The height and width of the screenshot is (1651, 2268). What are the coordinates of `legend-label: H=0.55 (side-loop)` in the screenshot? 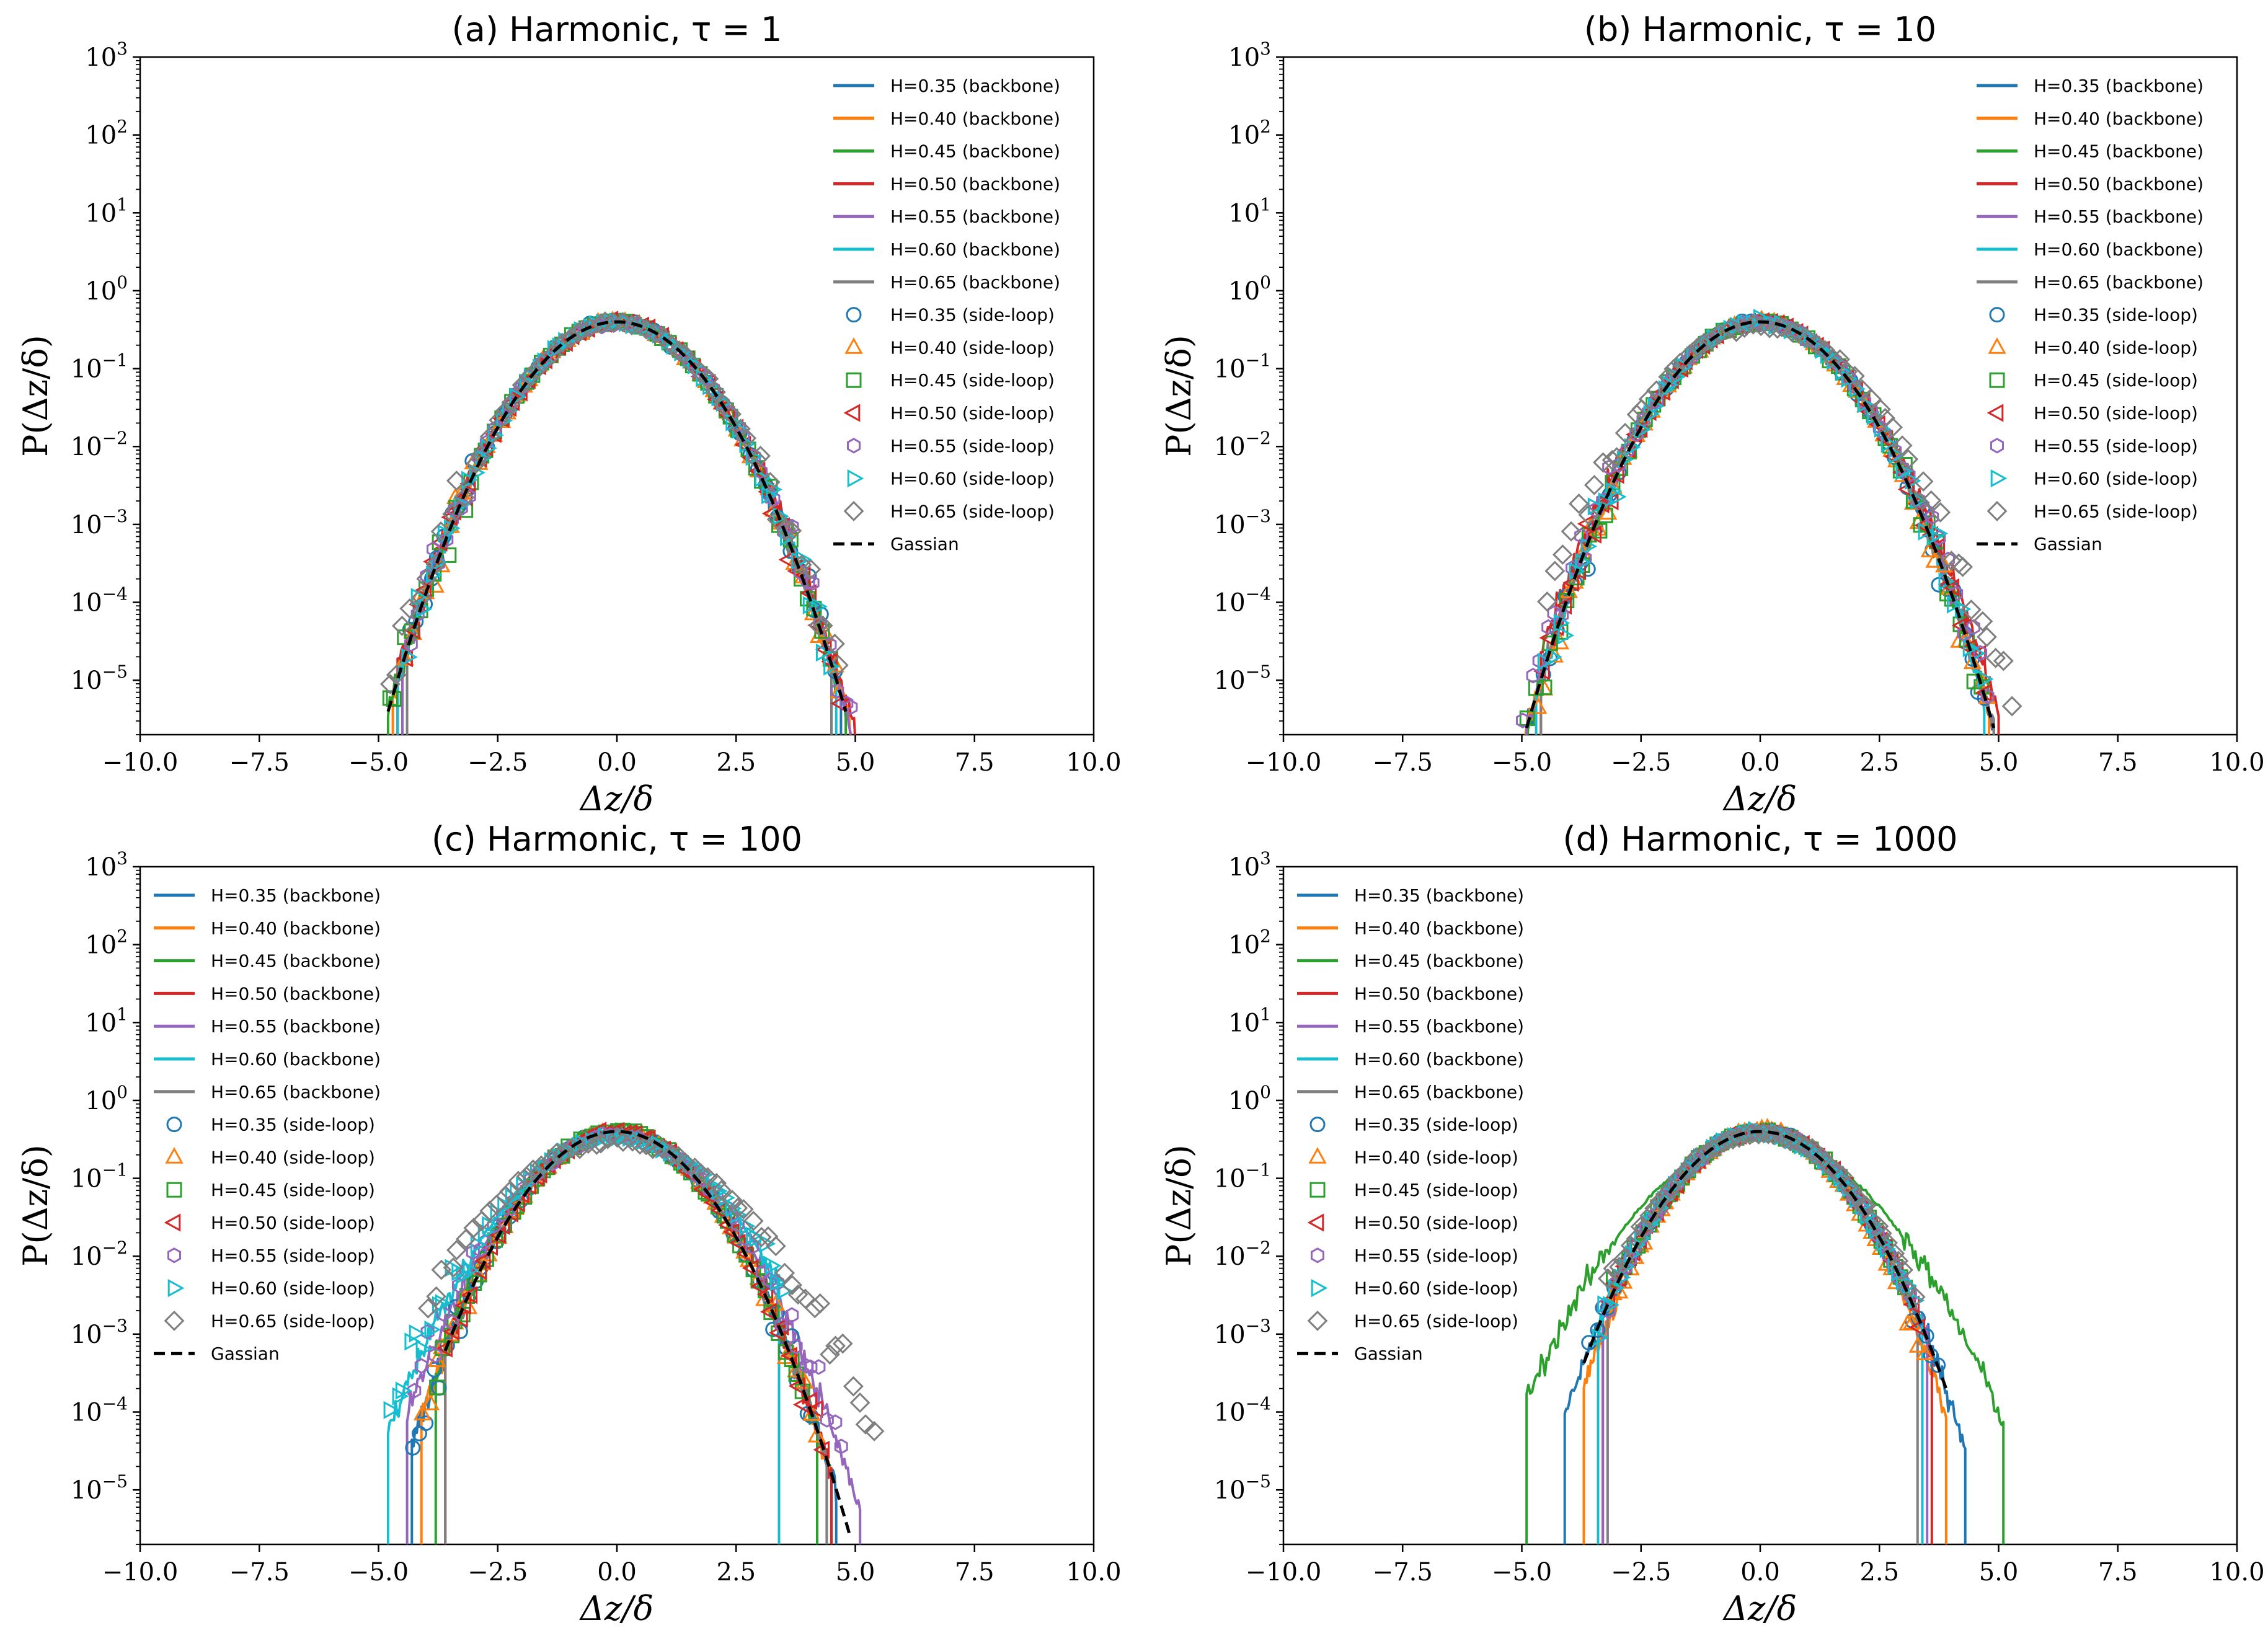 It's located at (1436, 1256).